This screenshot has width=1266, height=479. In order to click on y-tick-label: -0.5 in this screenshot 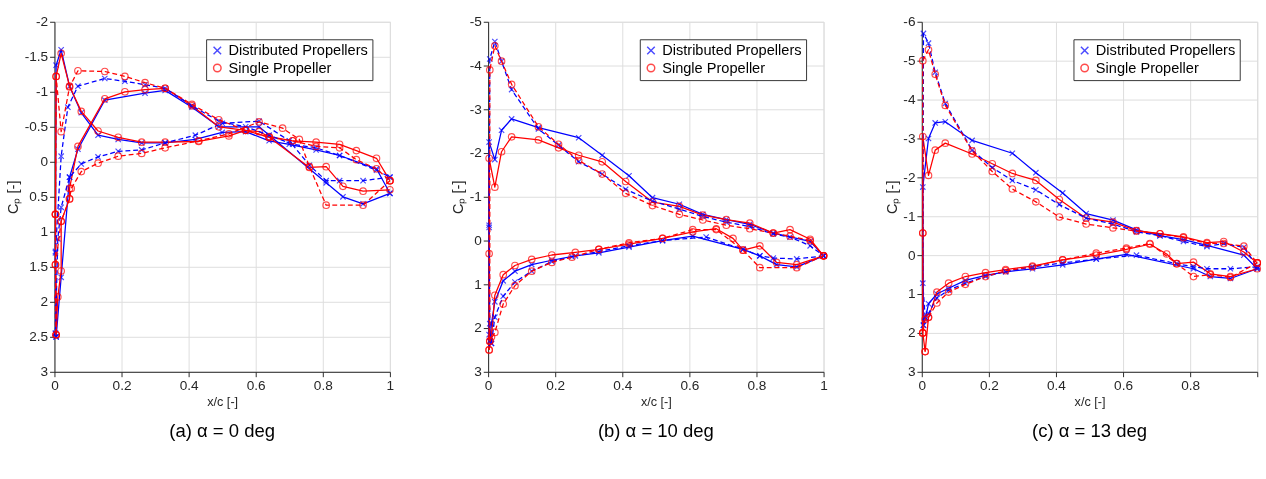, I will do `click(36, 127)`.